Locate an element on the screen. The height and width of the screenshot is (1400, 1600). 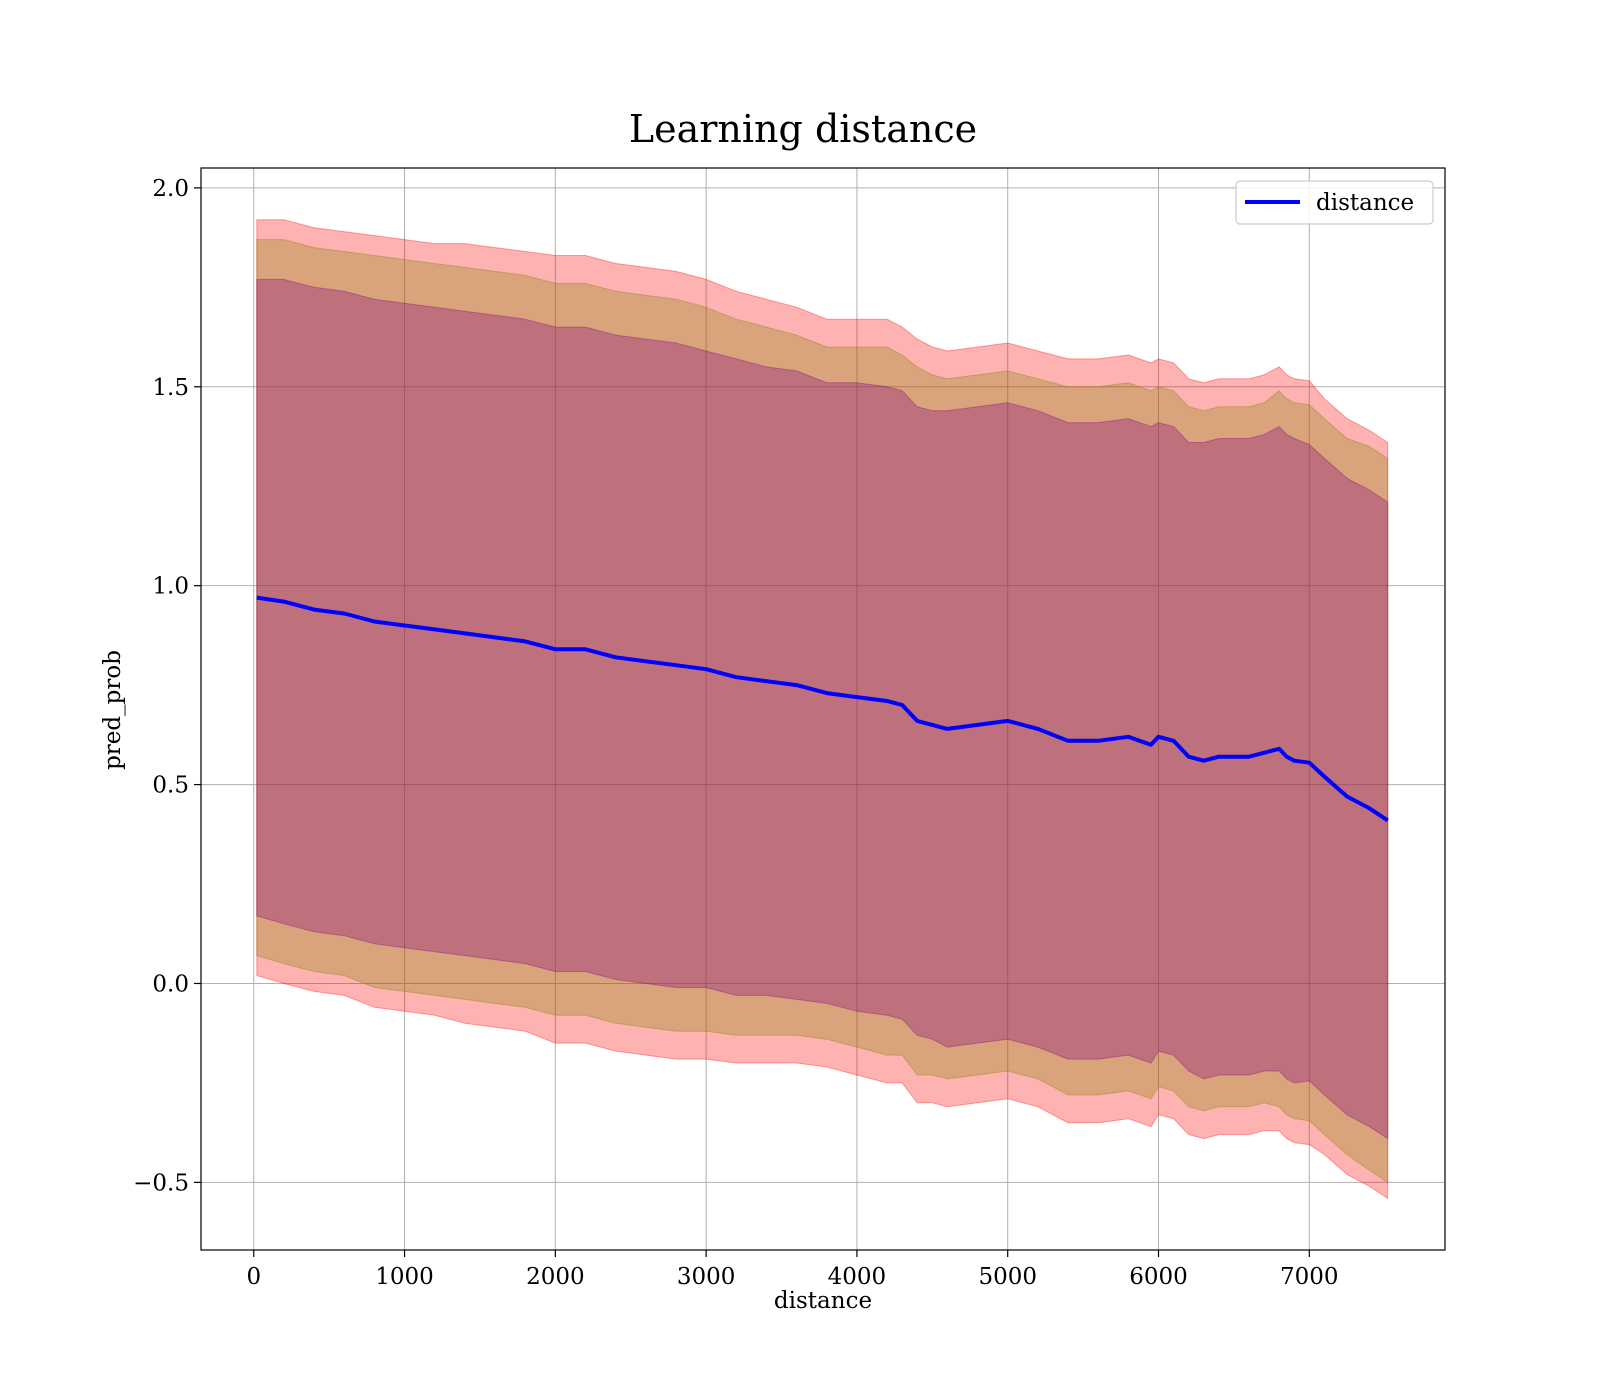
y-tick-label: 0.5 is located at coordinates (170, 786).